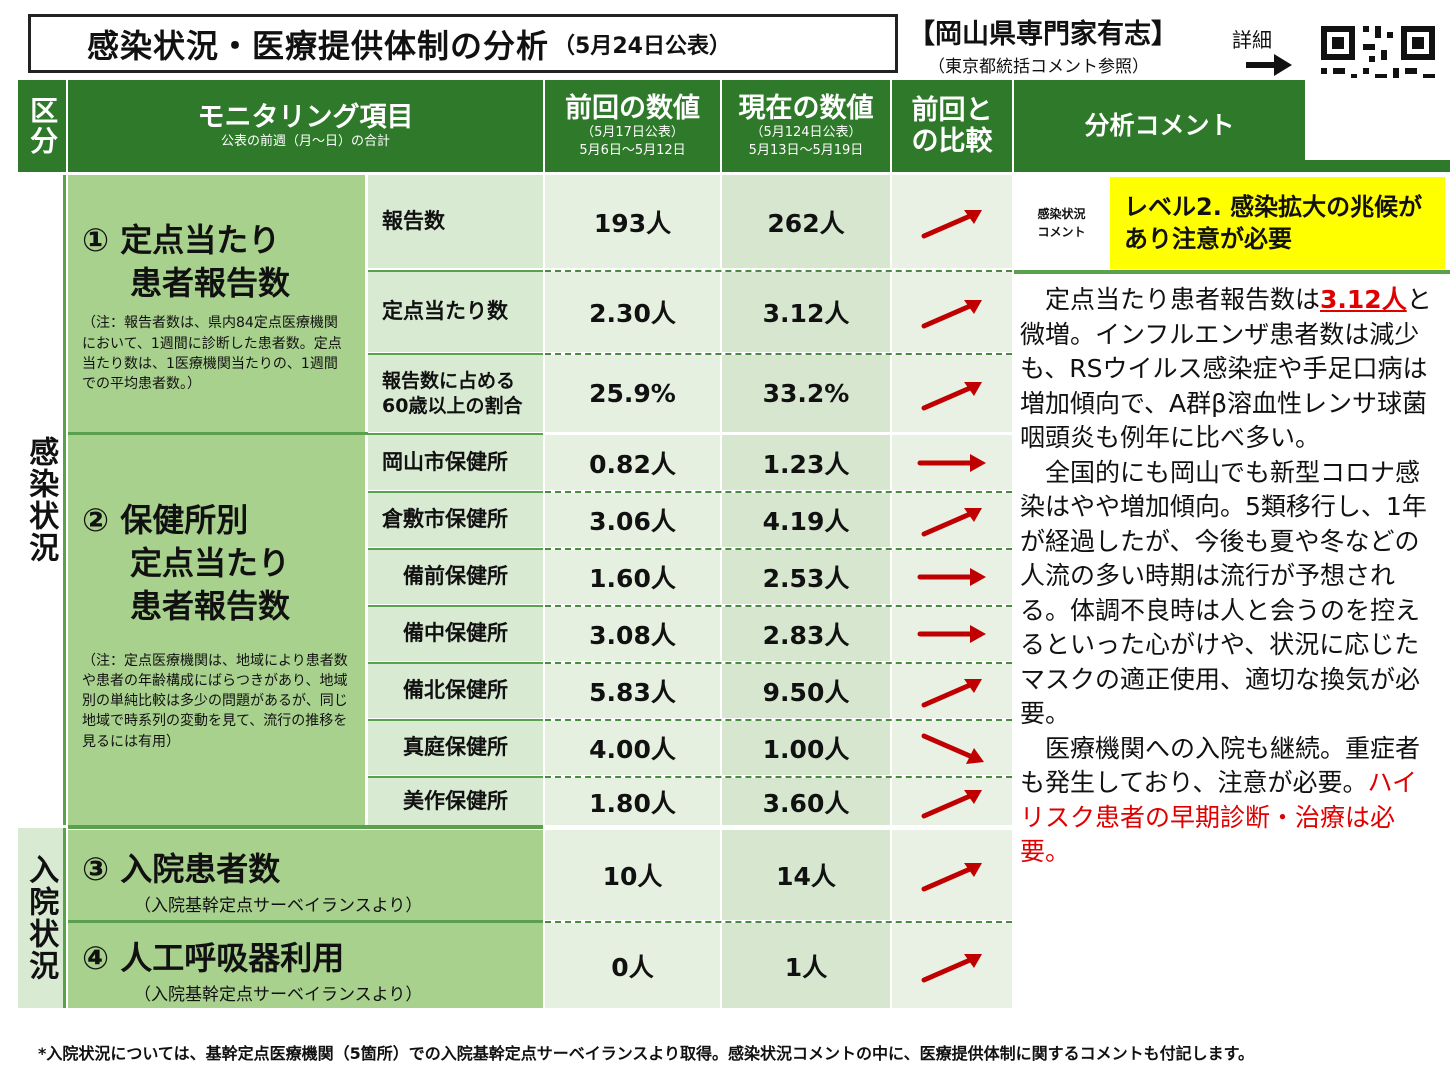  Describe the element at coordinates (952, 141) in the screenshot. I see `header-compare-l2: の比較` at that location.